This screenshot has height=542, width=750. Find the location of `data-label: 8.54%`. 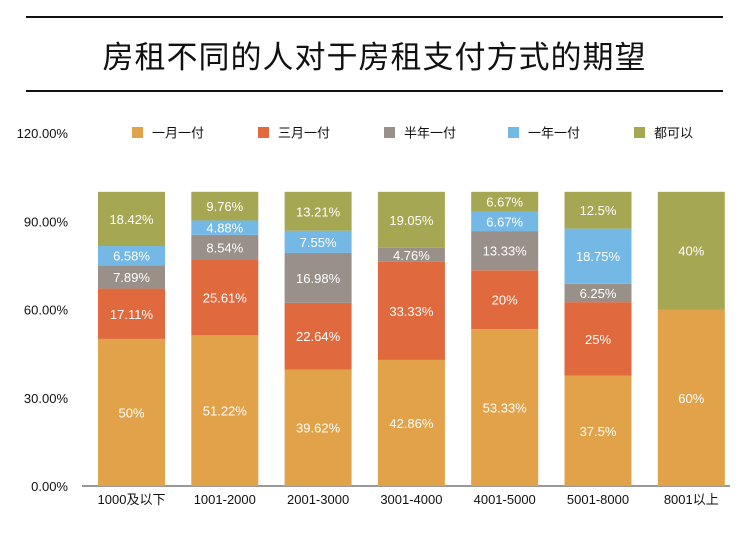

data-label: 8.54% is located at coordinates (224, 247).